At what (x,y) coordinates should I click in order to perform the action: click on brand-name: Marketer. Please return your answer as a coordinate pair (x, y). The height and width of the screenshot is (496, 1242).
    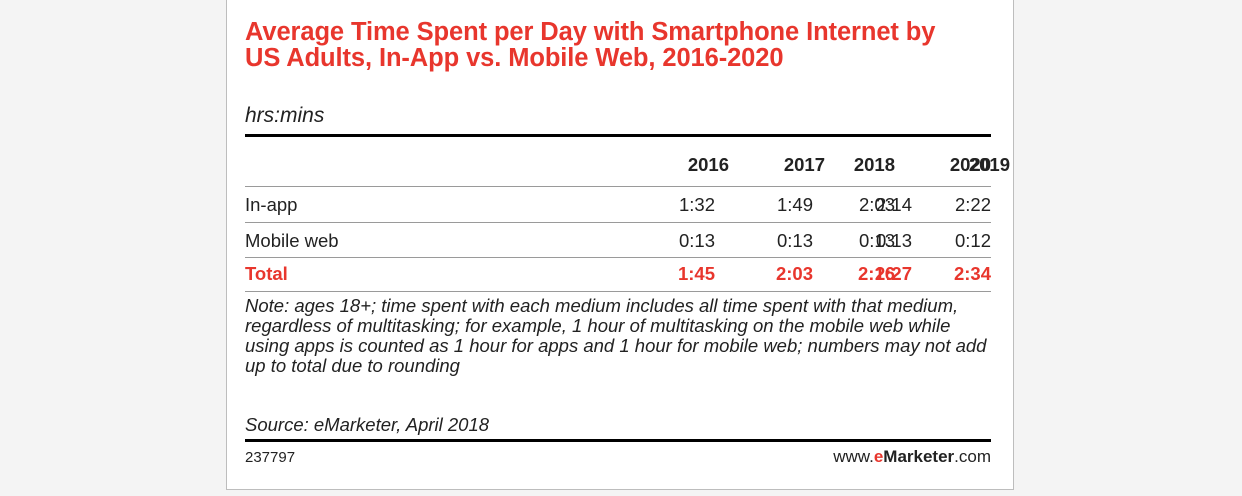
    Looking at the image, I should click on (919, 456).